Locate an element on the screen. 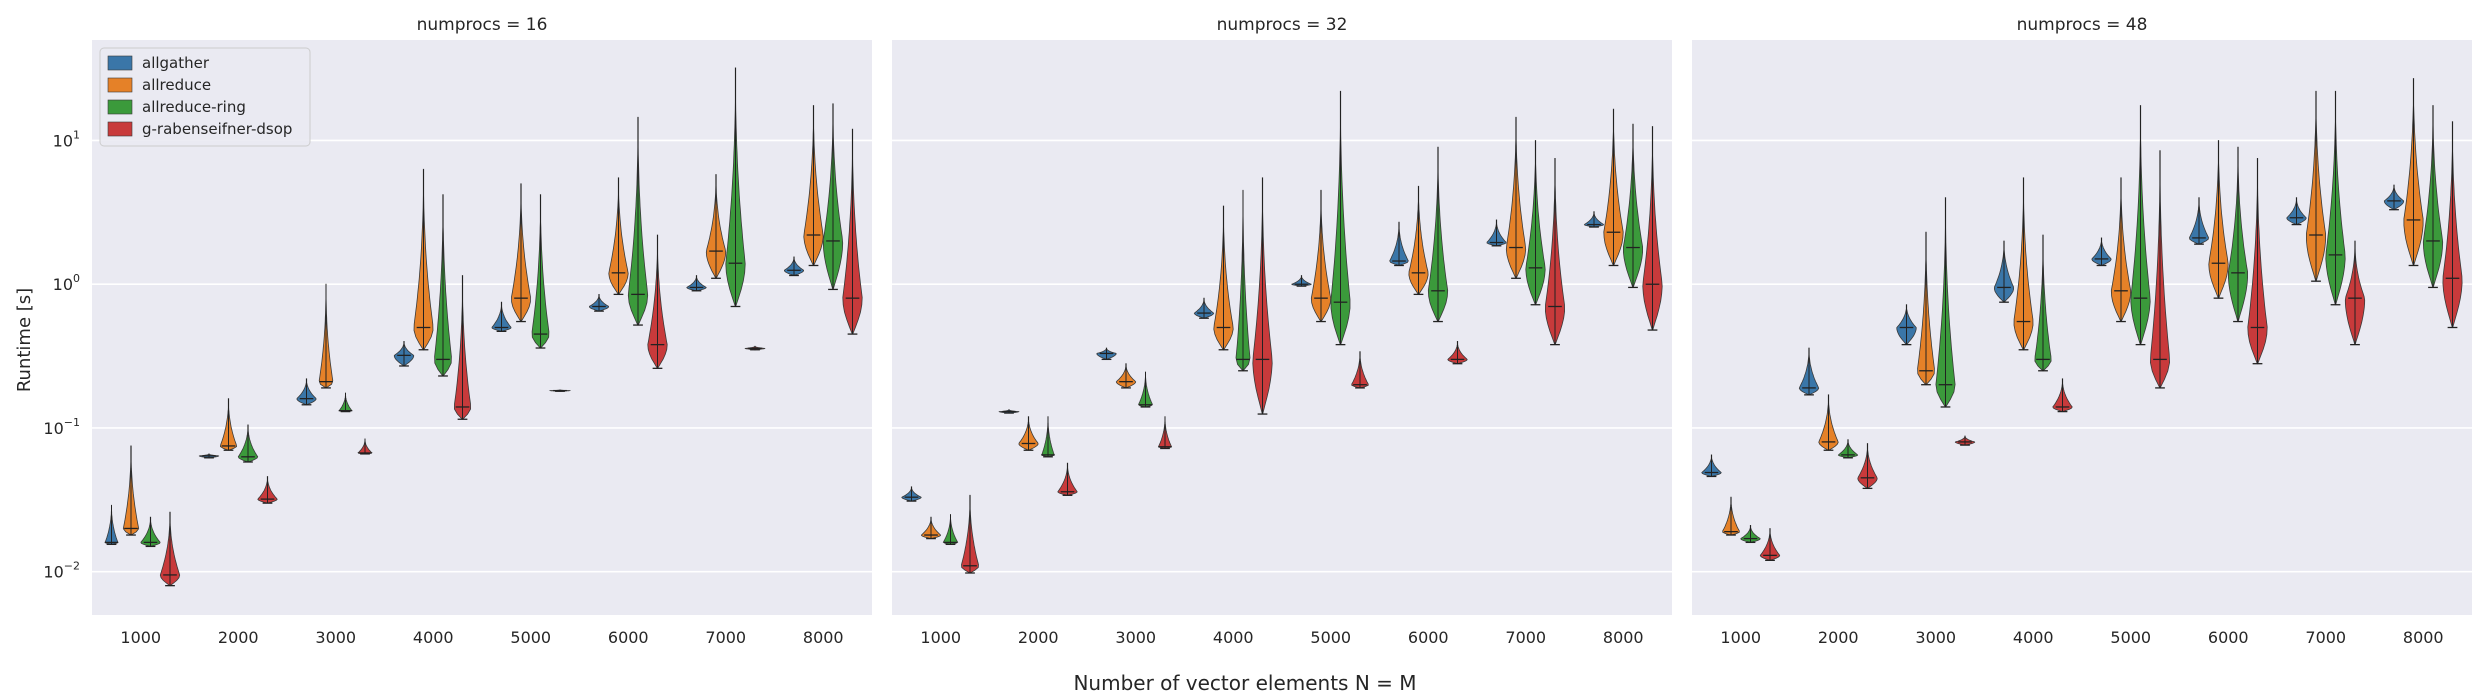  y-tick-exponent: 1 is located at coordinates (76, 134).